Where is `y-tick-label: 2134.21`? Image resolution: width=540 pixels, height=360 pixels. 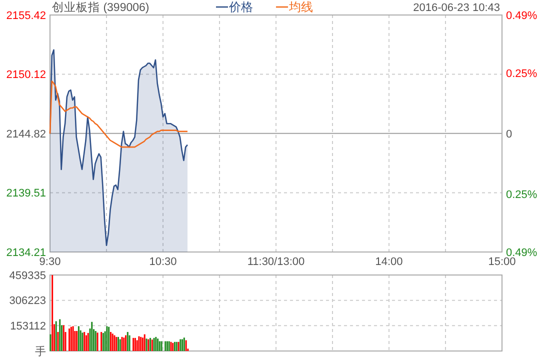 y-tick-label: 2134.21 is located at coordinates (26, 252).